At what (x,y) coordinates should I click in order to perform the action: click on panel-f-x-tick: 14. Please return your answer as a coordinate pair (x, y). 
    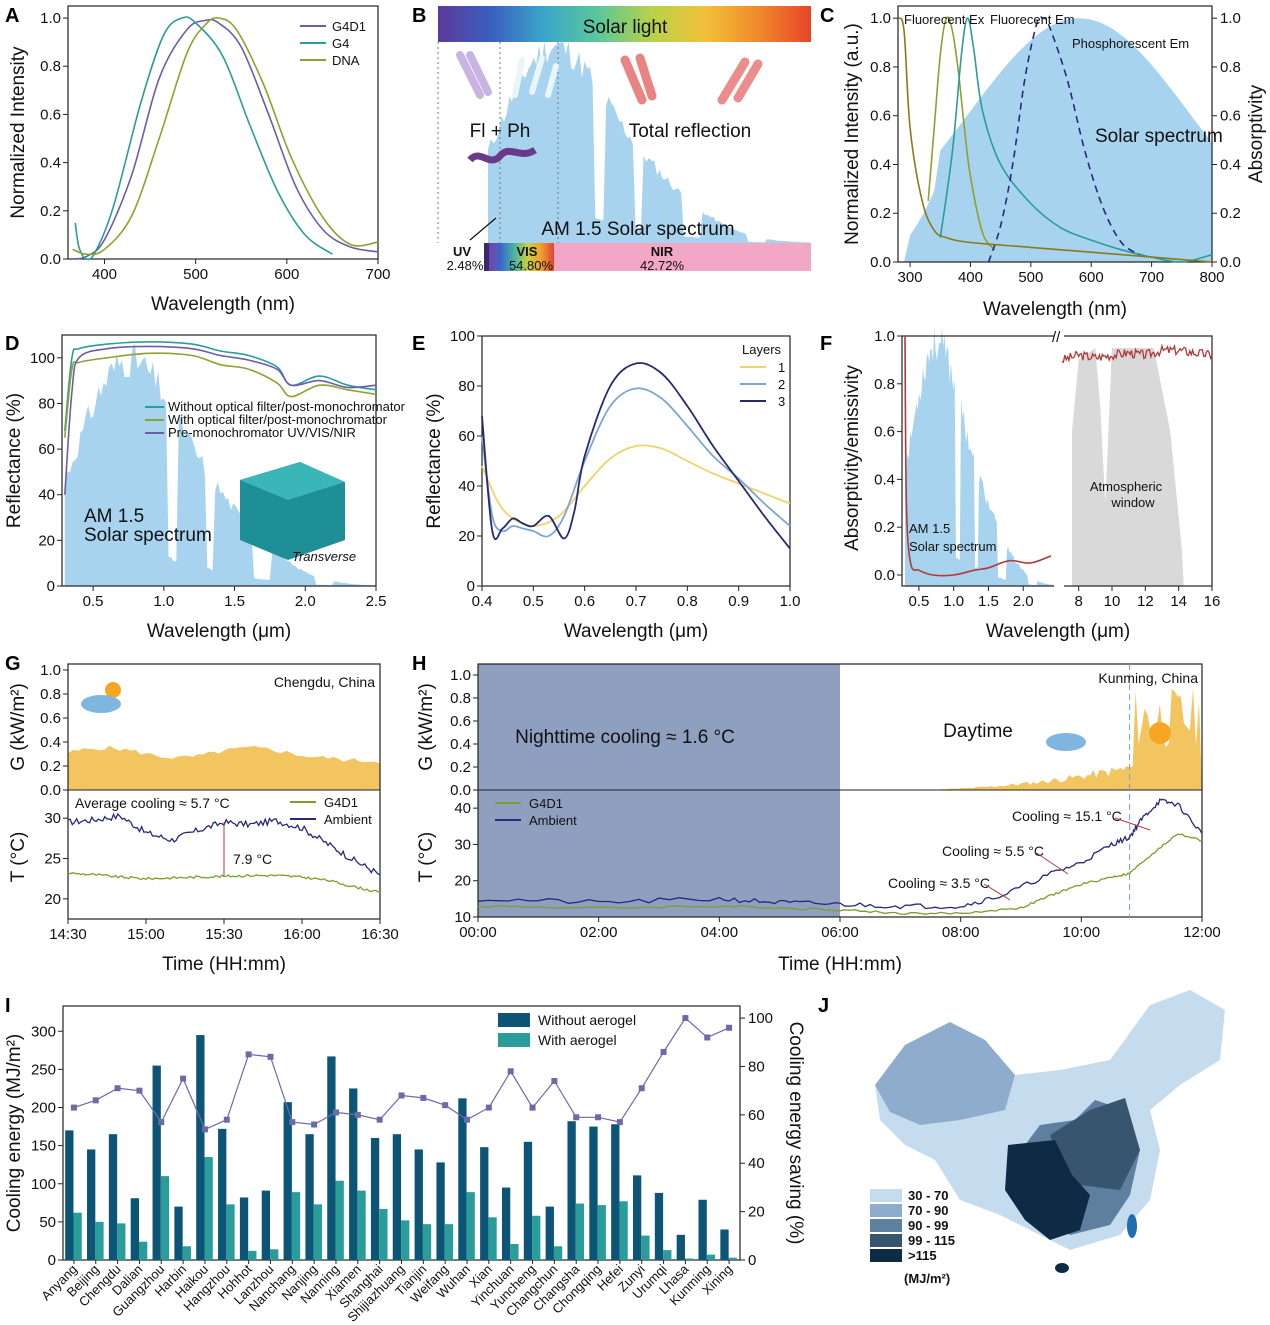
    Looking at the image, I should click on (1178, 601).